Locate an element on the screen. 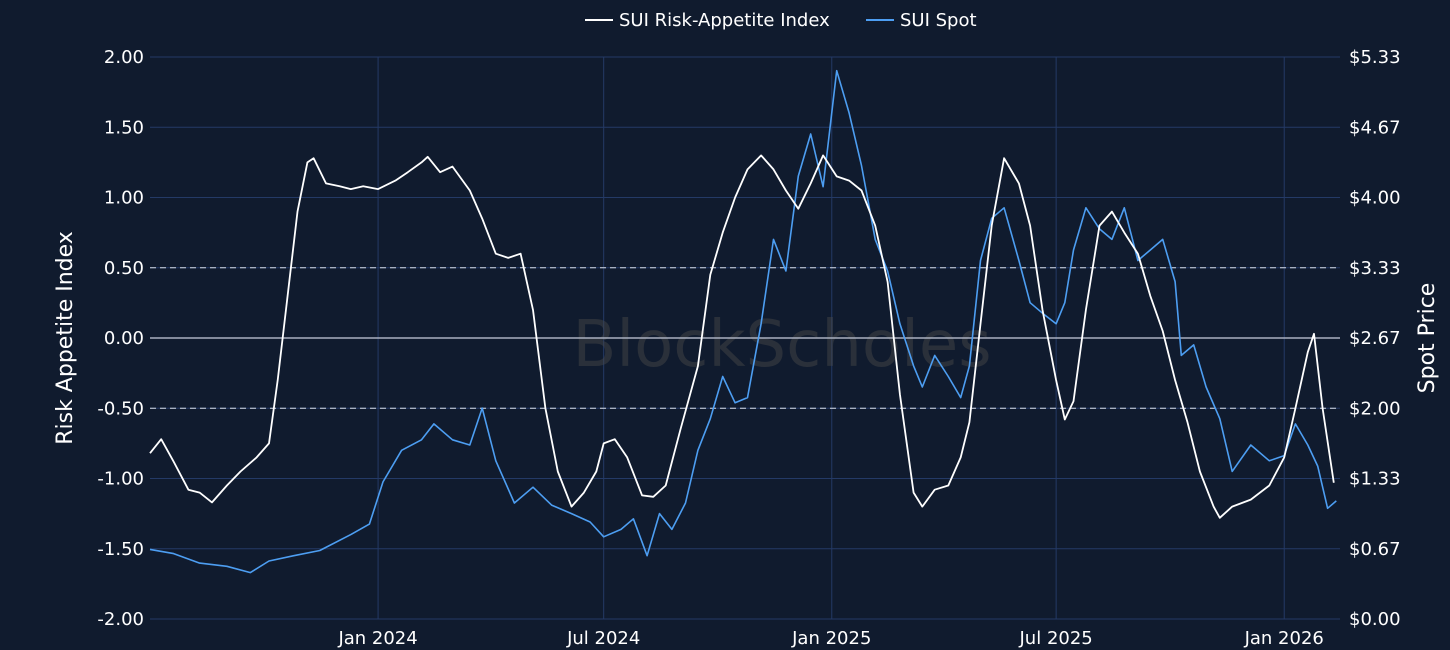 The height and width of the screenshot is (650, 1450). x-axis-ticks: Jan 2024 Jul 2024 Jan 2025 Jul 2025 Jan 2026 is located at coordinates (830, 638).